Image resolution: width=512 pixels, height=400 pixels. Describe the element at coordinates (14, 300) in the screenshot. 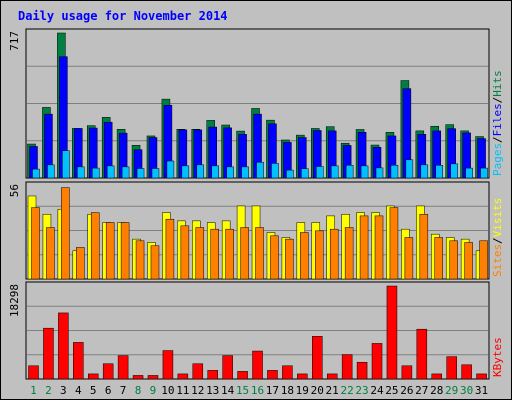

I see `panel-kbytes-max-label: 18298` at that location.